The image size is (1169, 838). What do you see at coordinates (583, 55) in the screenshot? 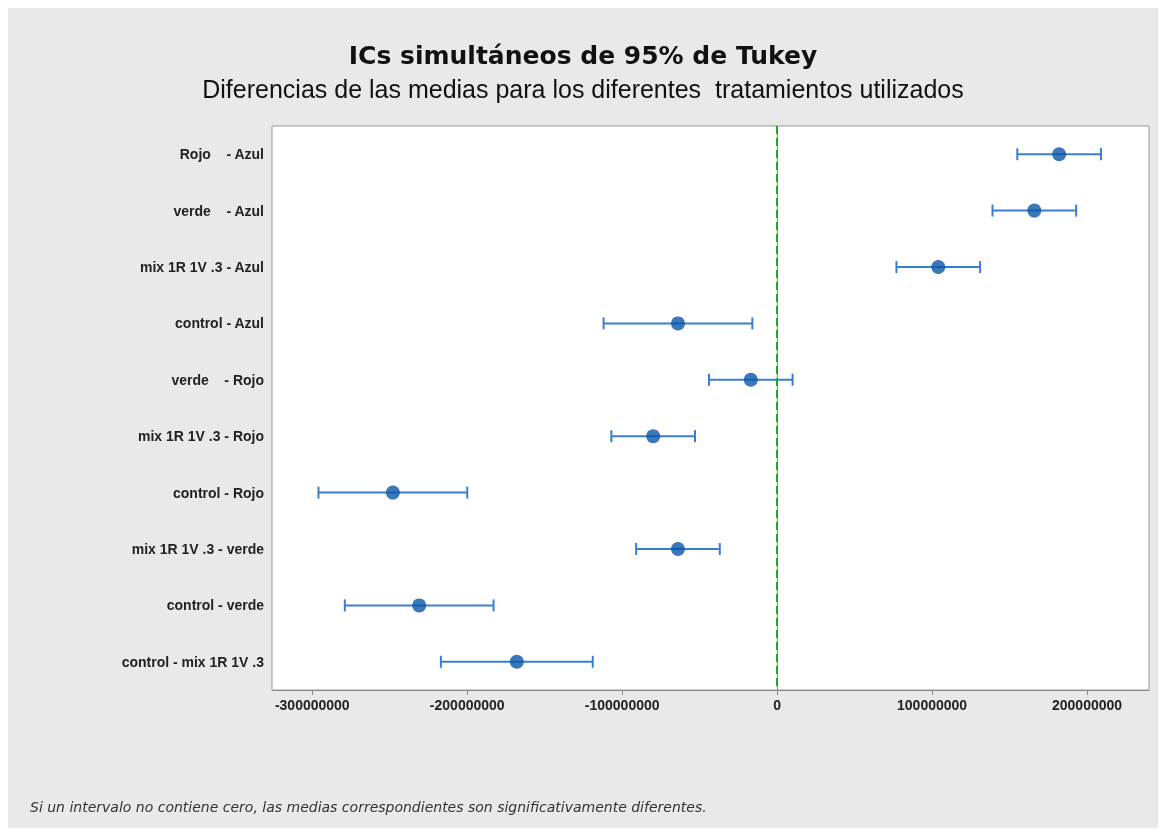
I see `chart-title: ICs simultáneos de 95% de Tukey` at bounding box center [583, 55].